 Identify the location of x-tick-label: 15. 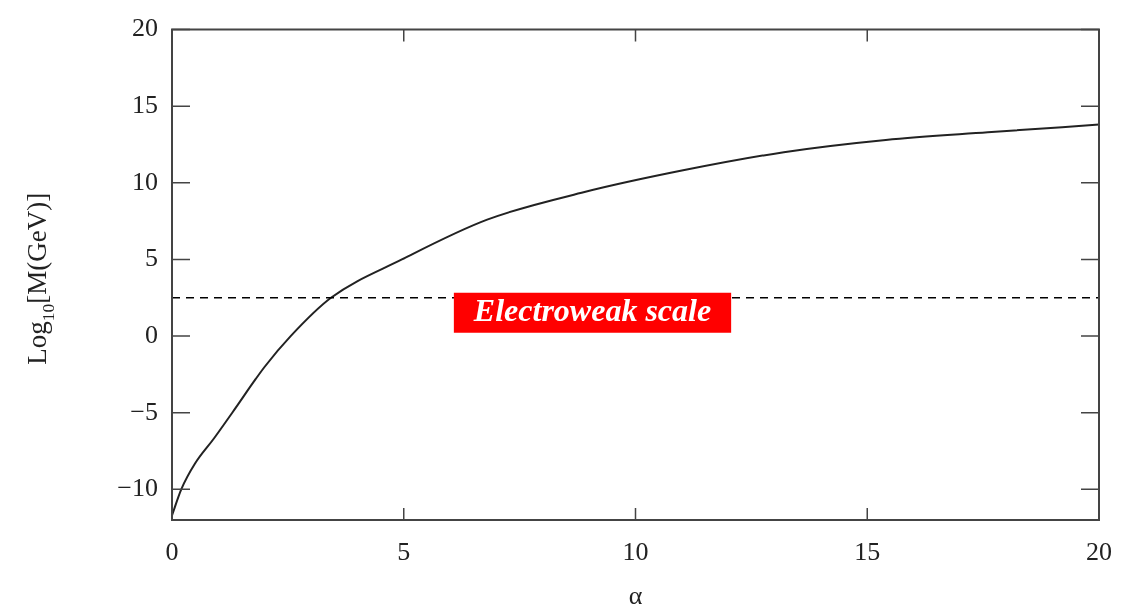
(867, 552).